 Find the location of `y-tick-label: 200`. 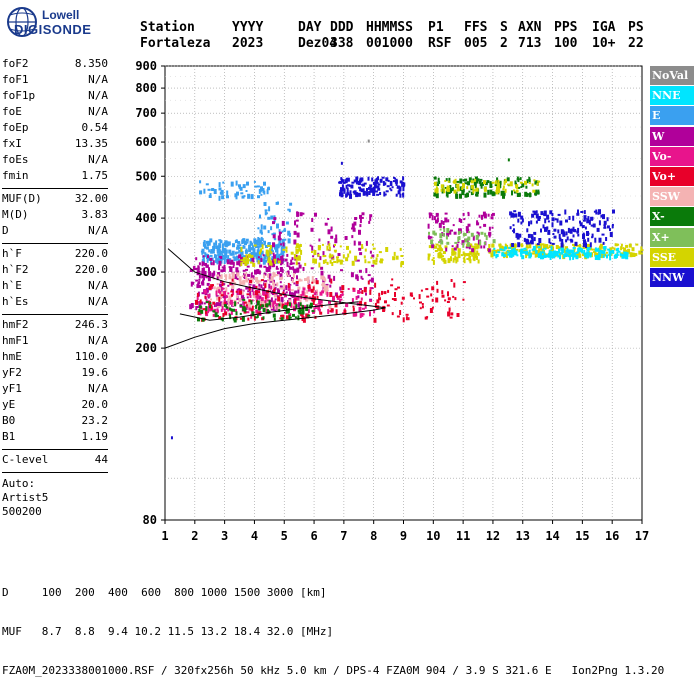

y-tick-label: 200 is located at coordinates (146, 348).